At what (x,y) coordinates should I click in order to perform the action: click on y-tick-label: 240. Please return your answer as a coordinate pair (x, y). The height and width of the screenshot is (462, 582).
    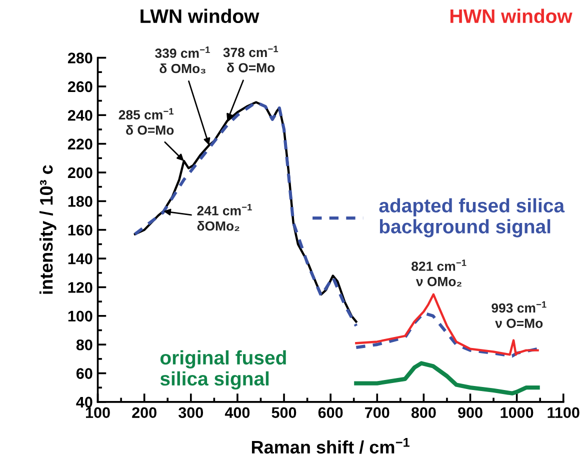
    Looking at the image, I should click on (80, 115).